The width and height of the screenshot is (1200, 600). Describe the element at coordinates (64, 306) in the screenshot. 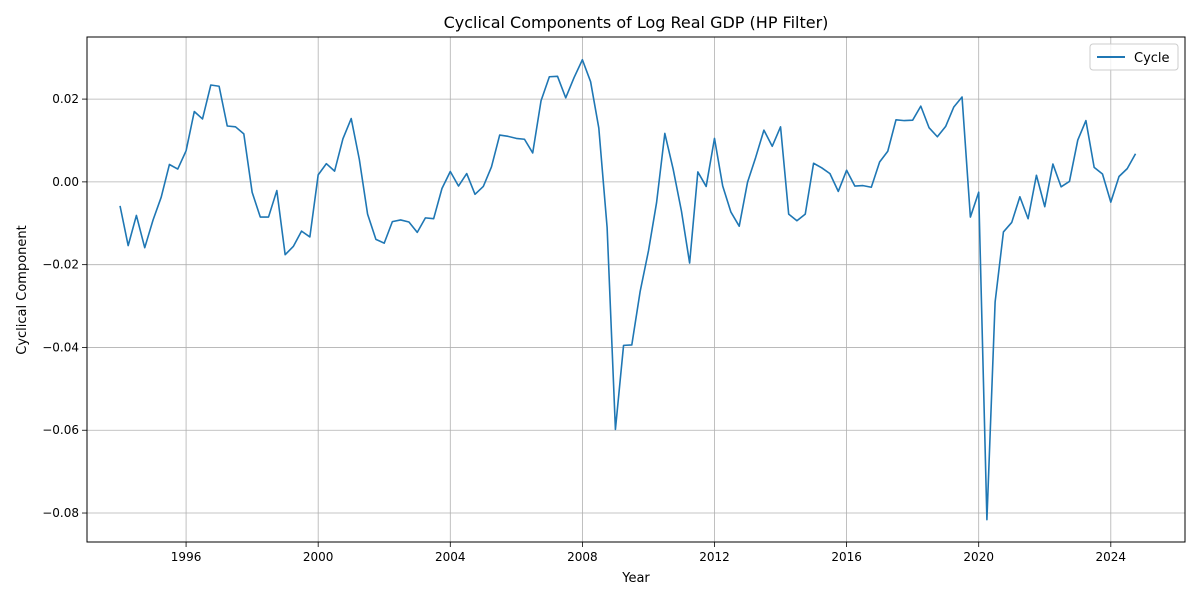

I see `y-axis-ticks: −0.08 −0.06 −0.04 −0.02 0.00 0.02` at that location.